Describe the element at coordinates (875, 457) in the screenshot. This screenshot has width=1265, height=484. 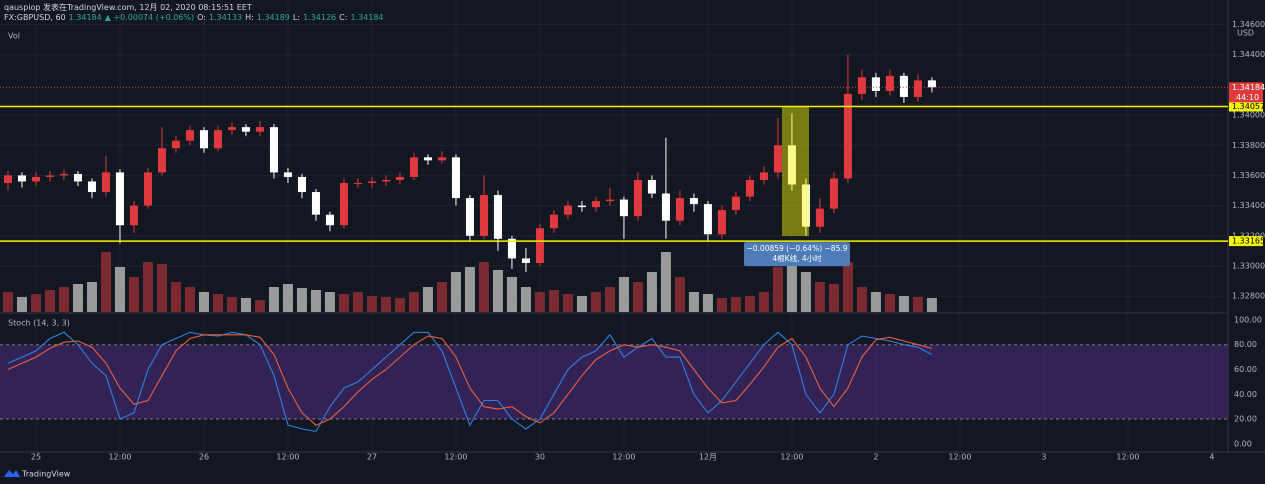
I see `x-tick-label: 2` at that location.